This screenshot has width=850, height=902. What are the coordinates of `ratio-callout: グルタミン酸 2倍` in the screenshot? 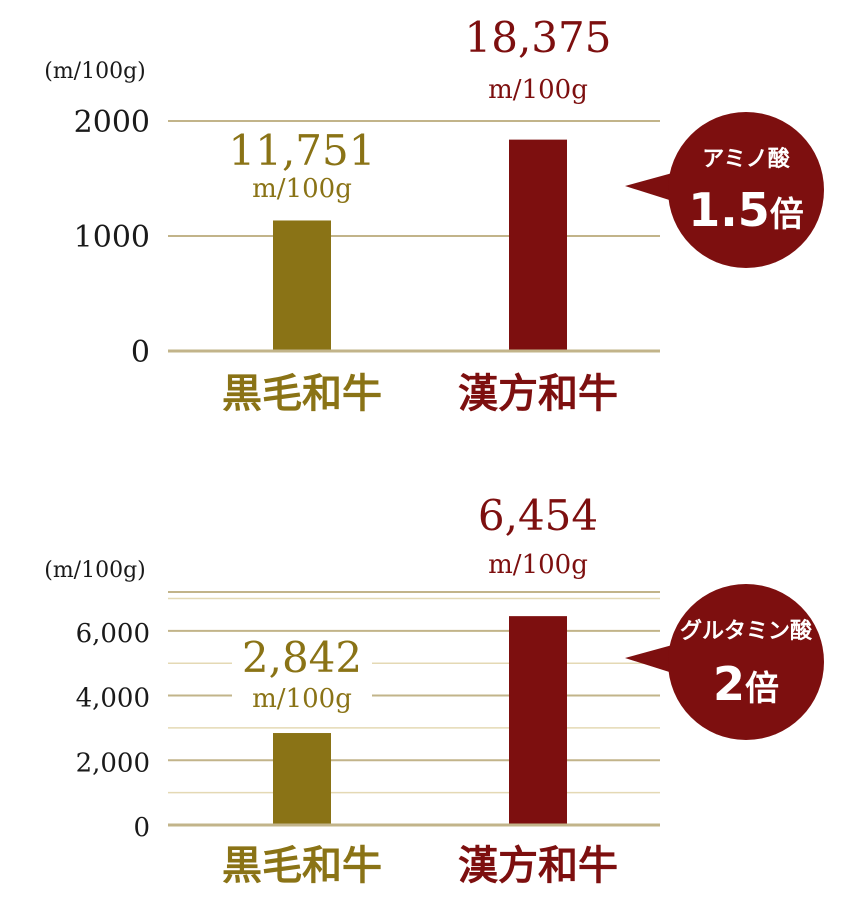 It's located at (724, 662).